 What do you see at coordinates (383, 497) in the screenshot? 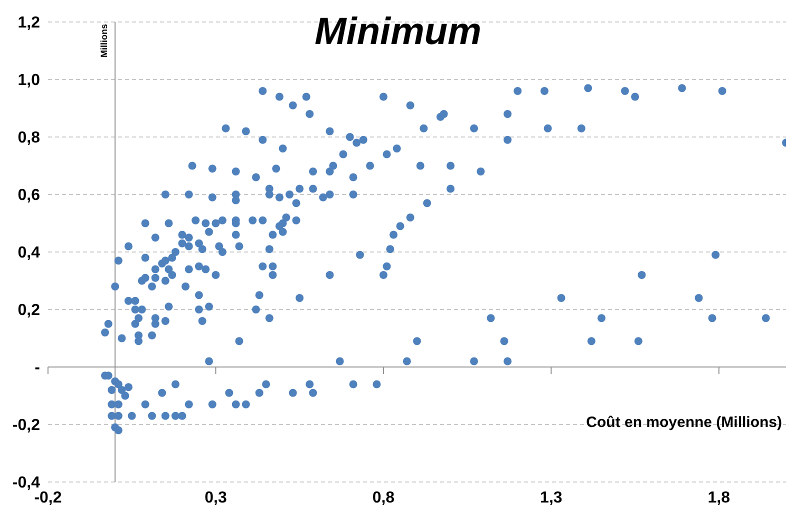
I see `x-tick-label: 0,8` at bounding box center [383, 497].